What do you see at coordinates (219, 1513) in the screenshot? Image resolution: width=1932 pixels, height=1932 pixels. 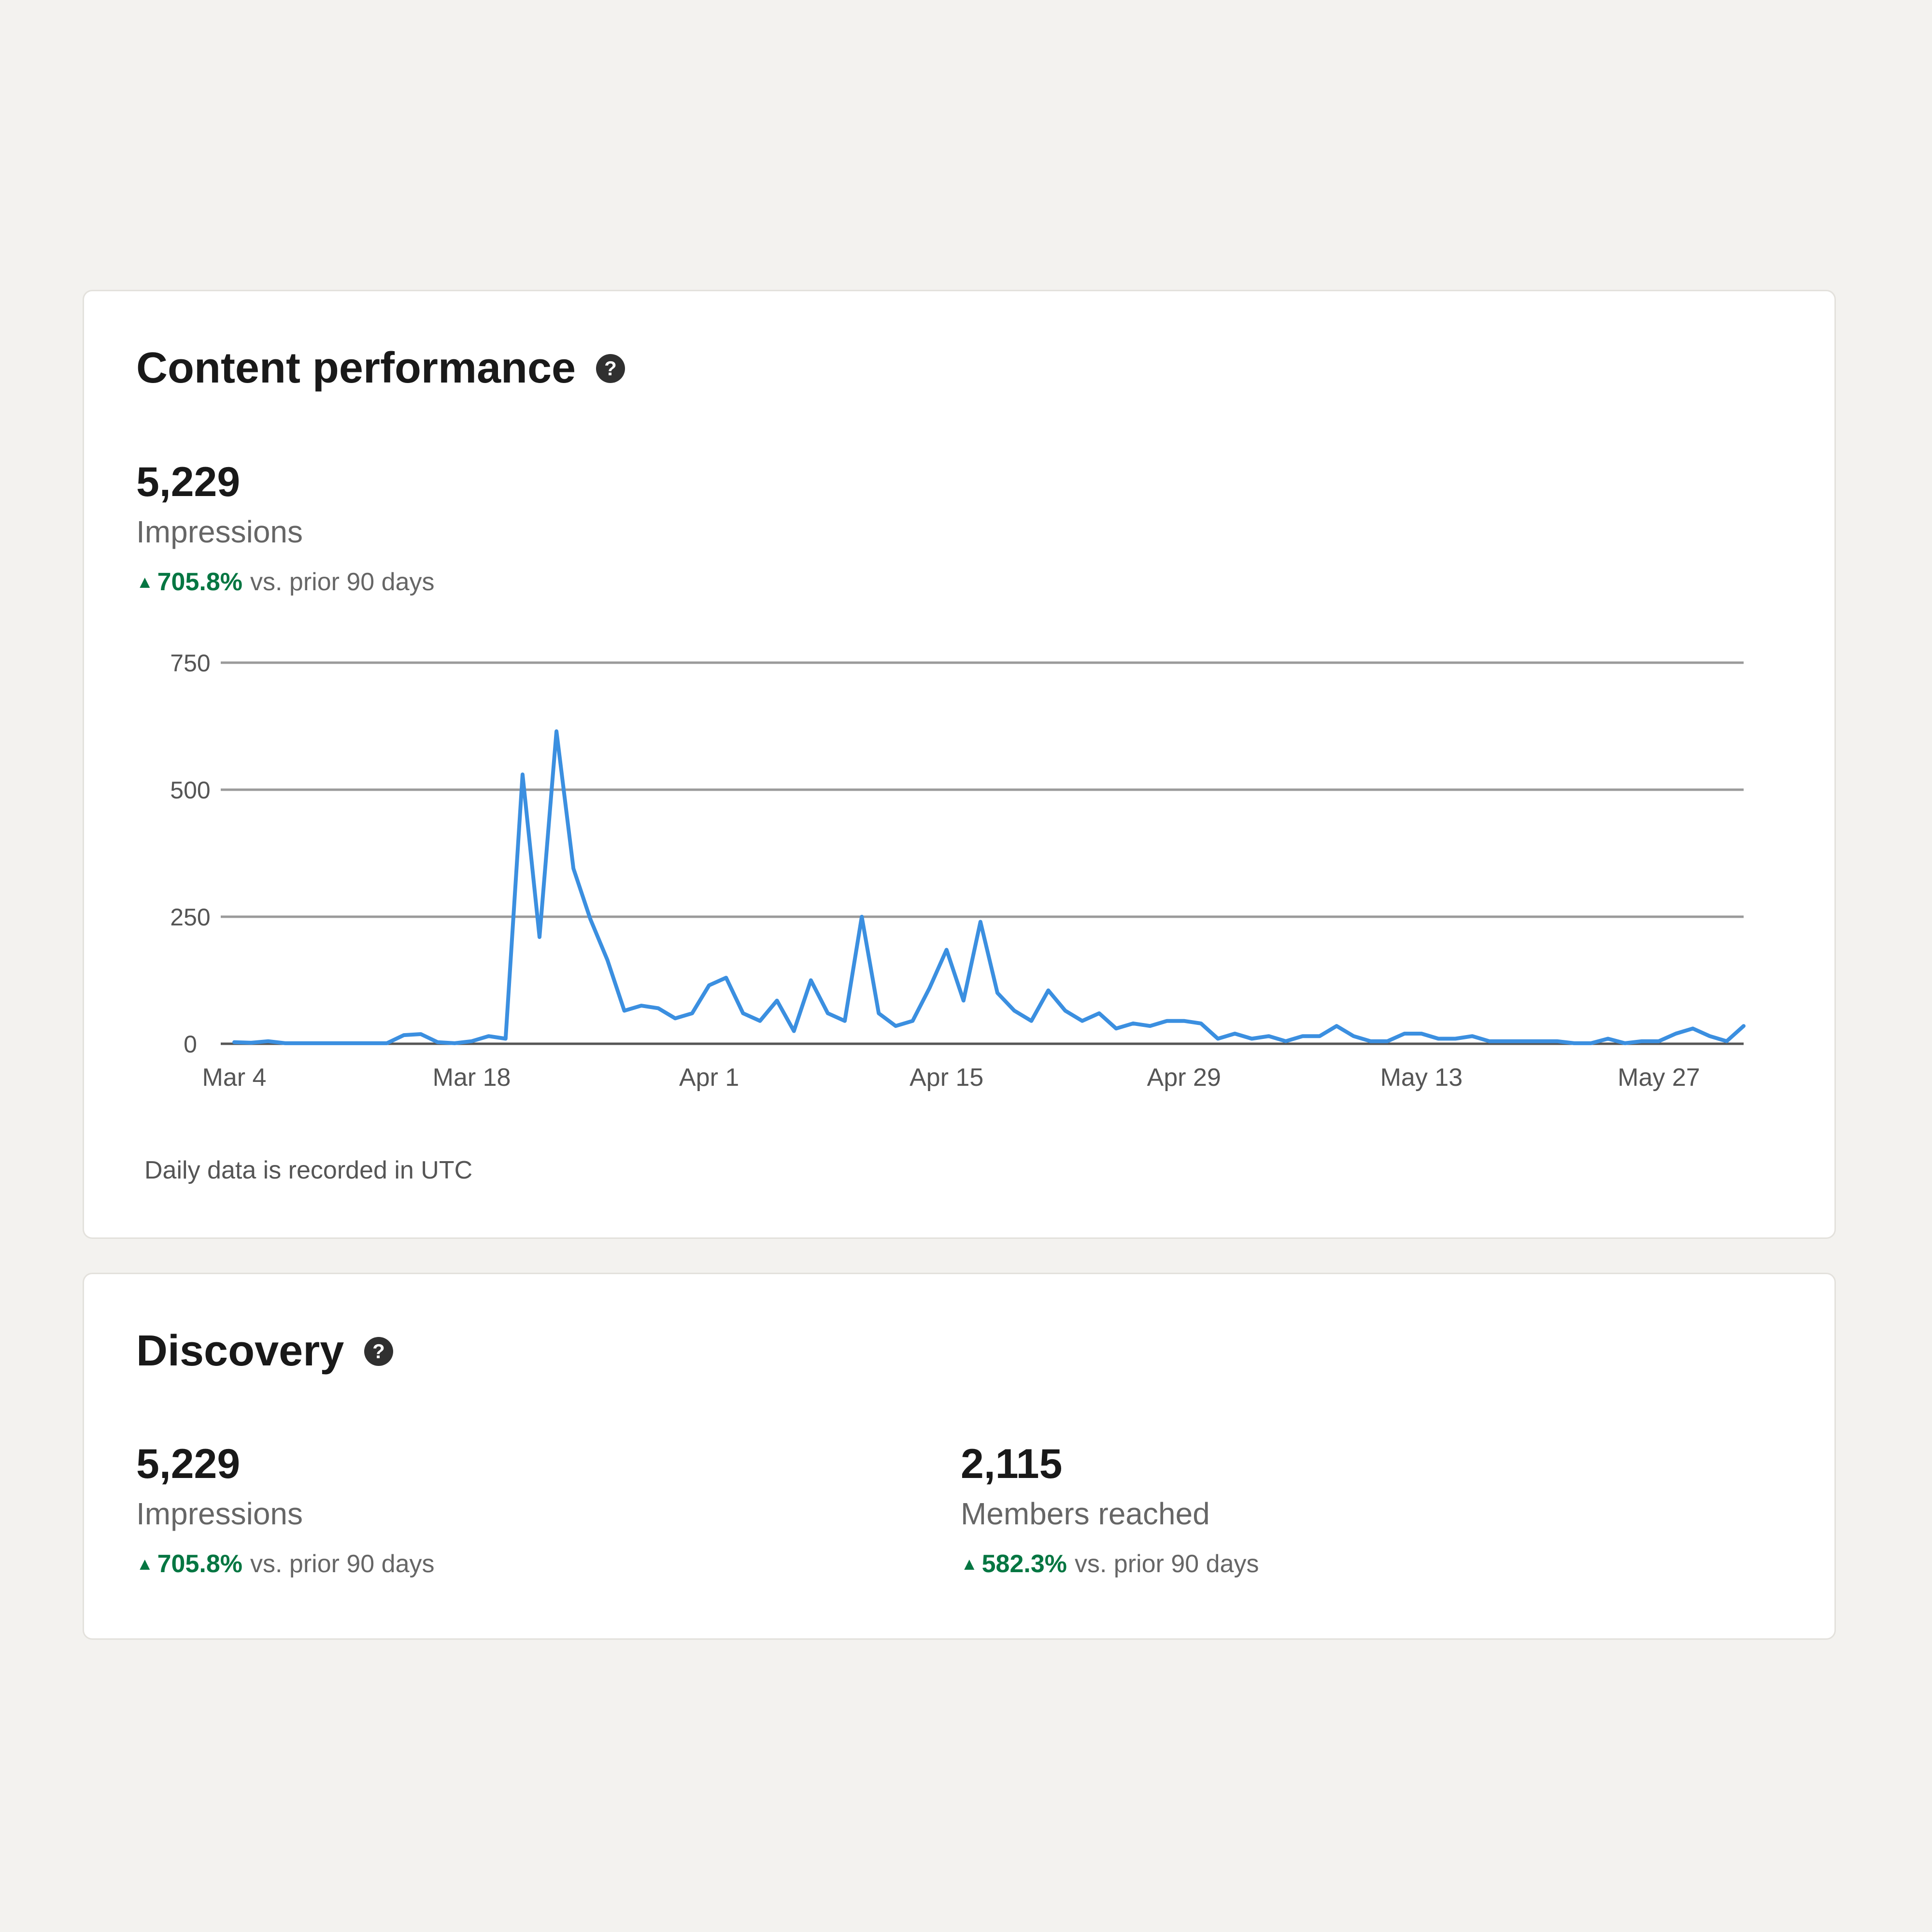 I see `discovery-impressions-label: Impressions` at bounding box center [219, 1513].